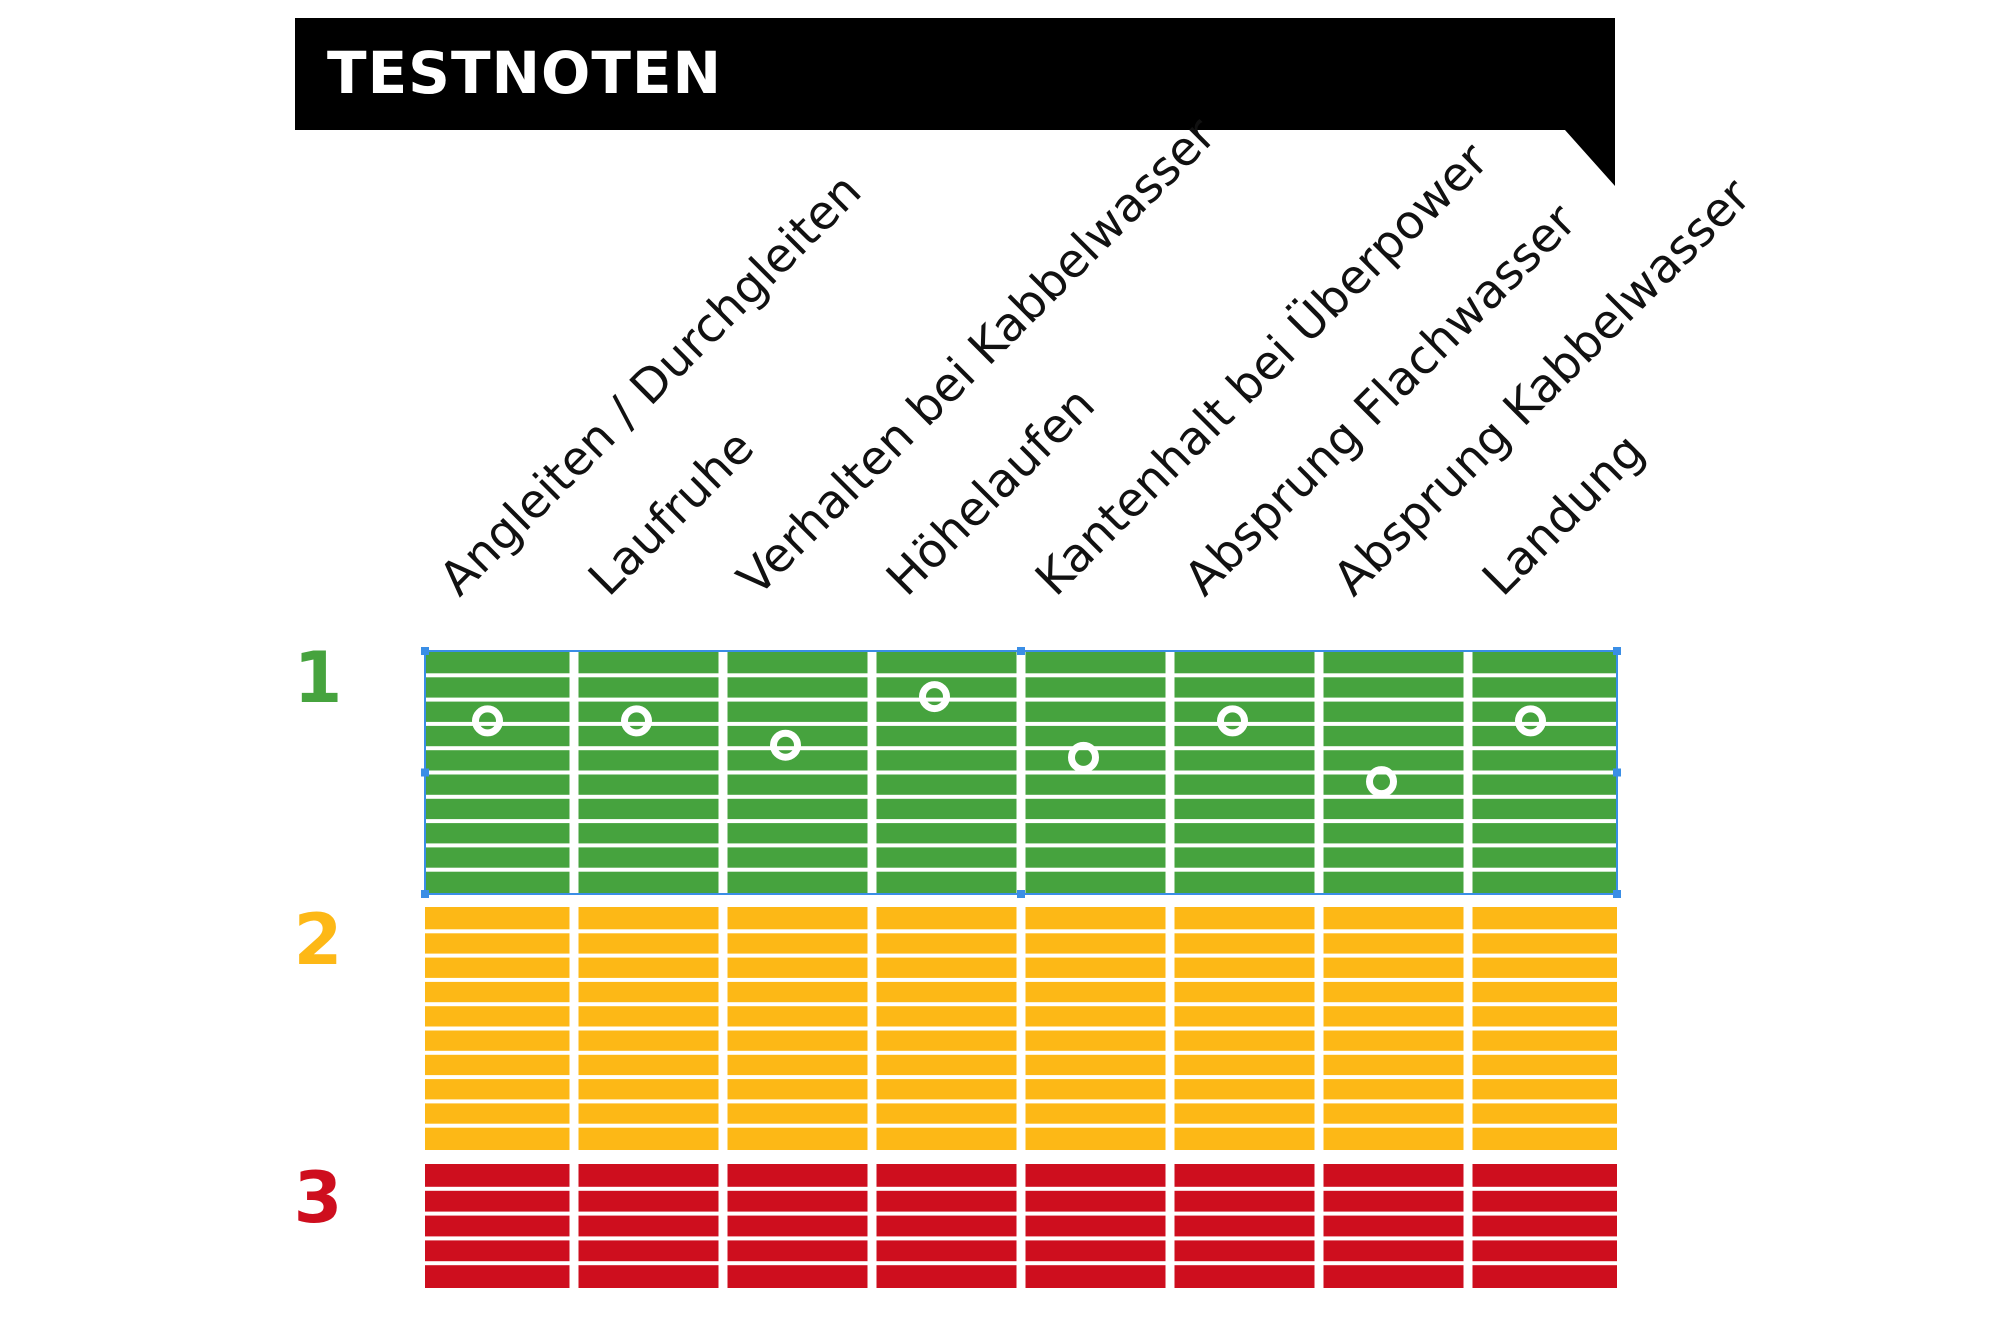 The width and height of the screenshot is (2000, 1333). Describe the element at coordinates (318, 1198) in the screenshot. I see `grade-label-3: 3` at that location.